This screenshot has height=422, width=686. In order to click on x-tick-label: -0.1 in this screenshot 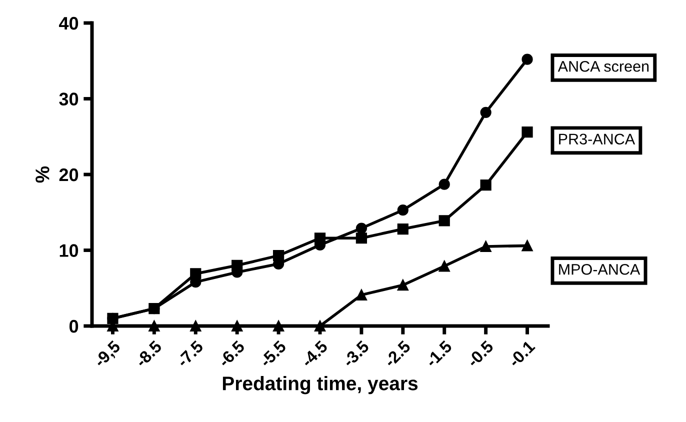, I will do `click(522, 354)`.